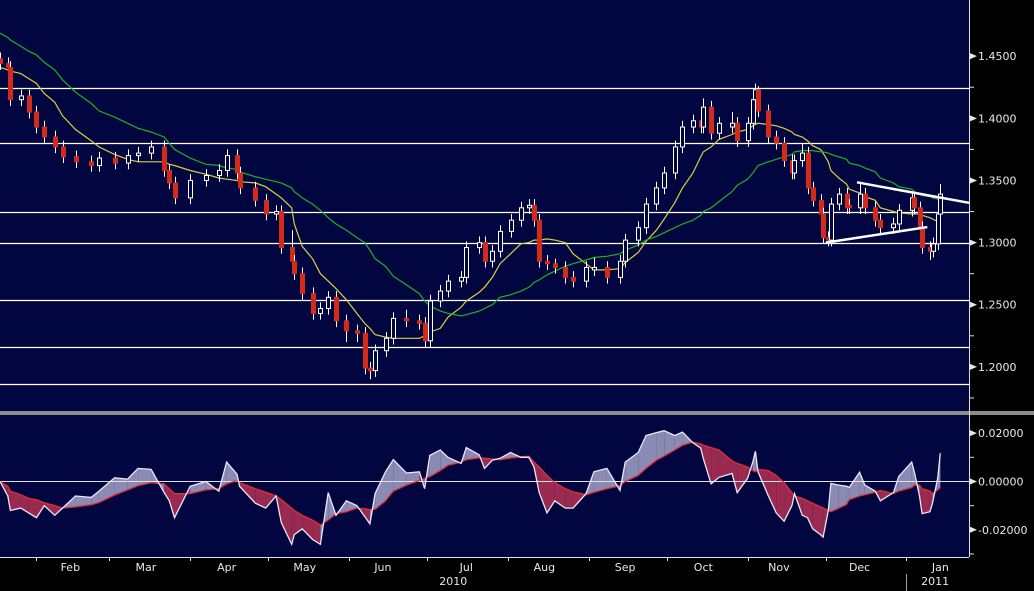 This screenshot has width=1034, height=591. I want to click on x-month-label: Apr, so click(227, 567).